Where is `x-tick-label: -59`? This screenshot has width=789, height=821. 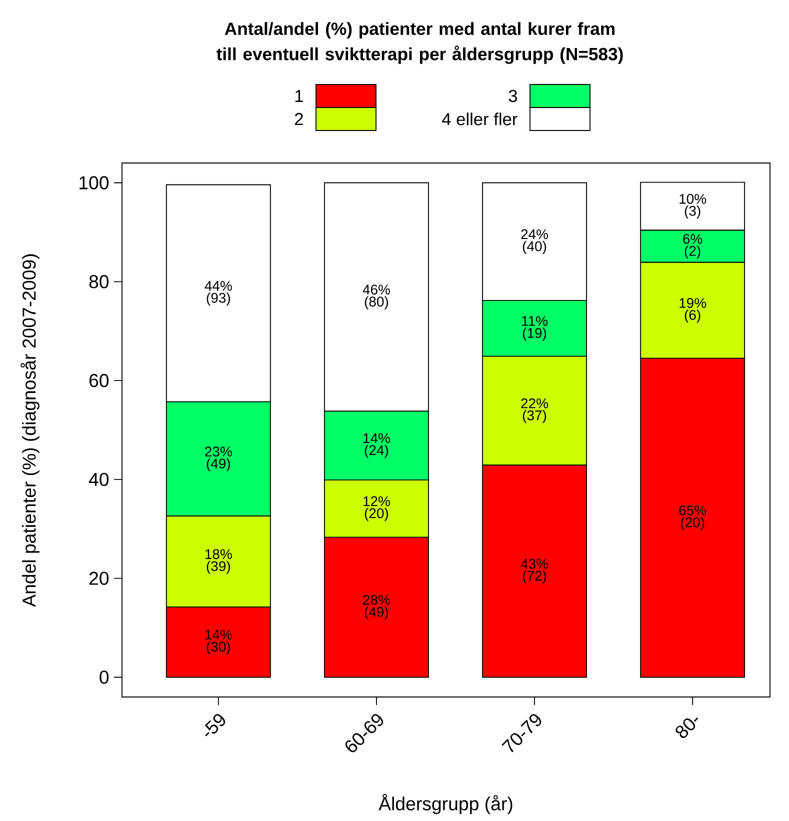
x-tick-label: -59 is located at coordinates (215, 725).